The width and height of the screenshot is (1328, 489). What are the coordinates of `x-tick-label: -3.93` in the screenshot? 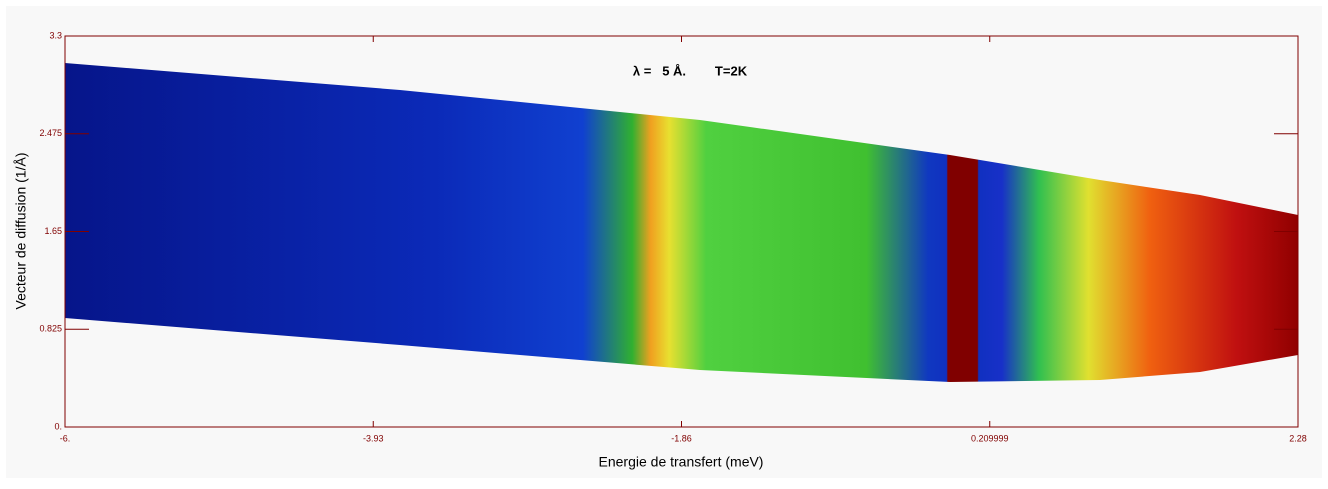 It's located at (373, 438).